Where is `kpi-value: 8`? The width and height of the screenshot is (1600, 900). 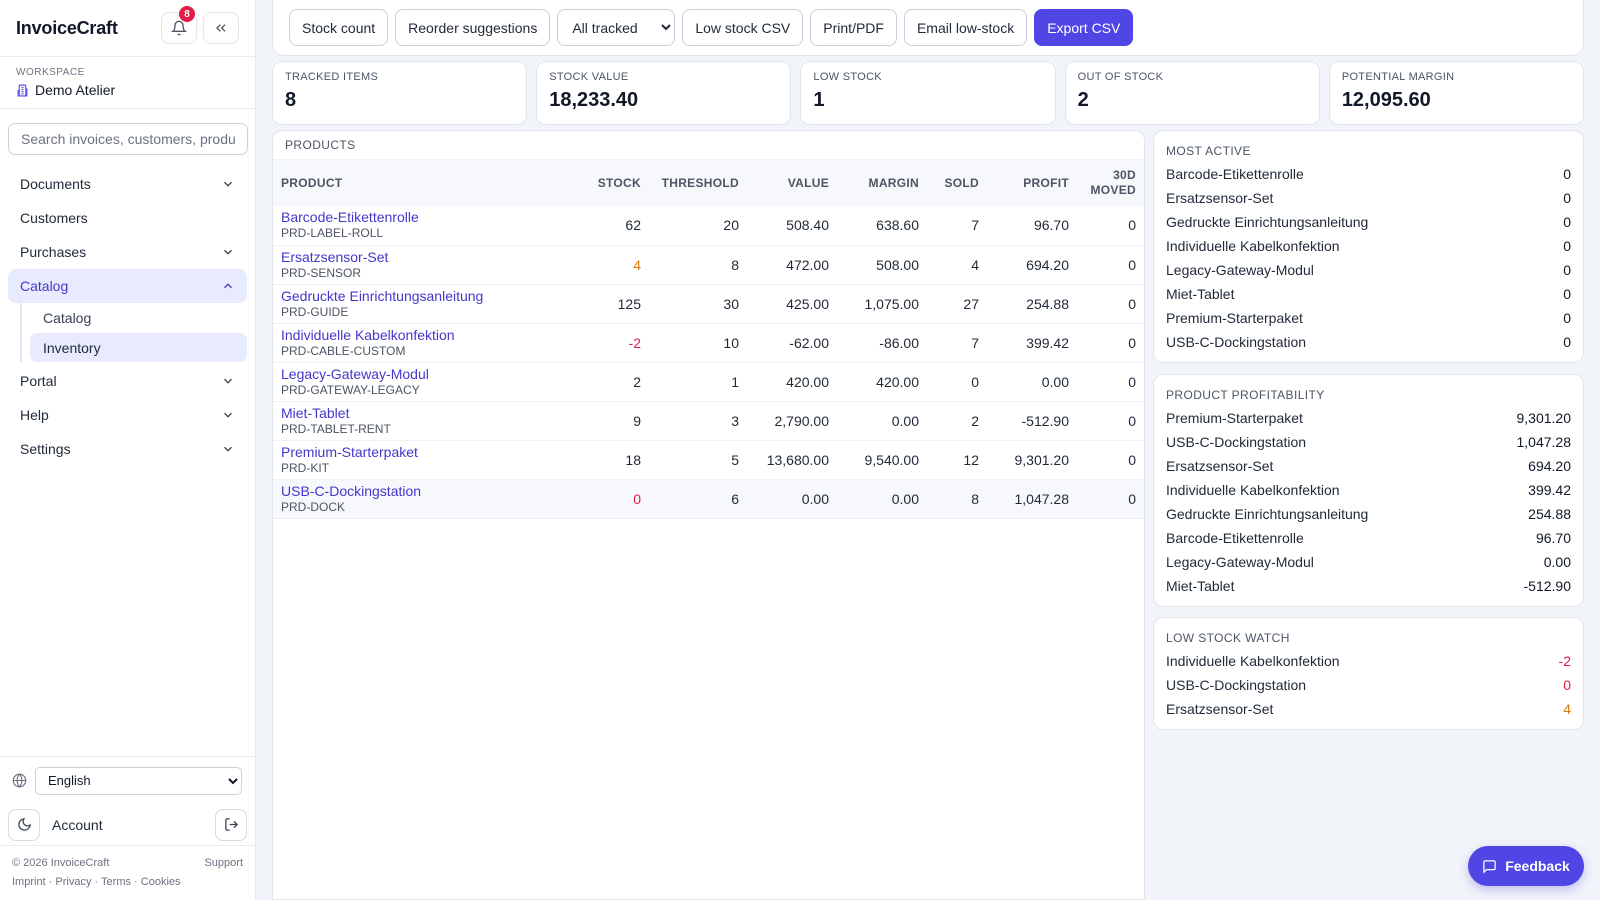
kpi-value: 8 is located at coordinates (291, 100).